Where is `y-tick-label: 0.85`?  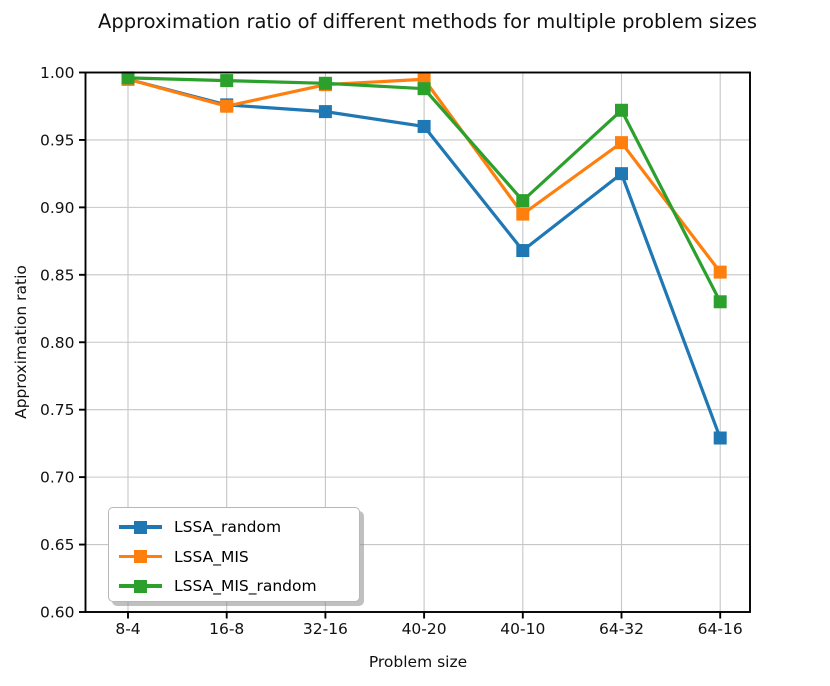
y-tick-label: 0.85 is located at coordinates (57, 275).